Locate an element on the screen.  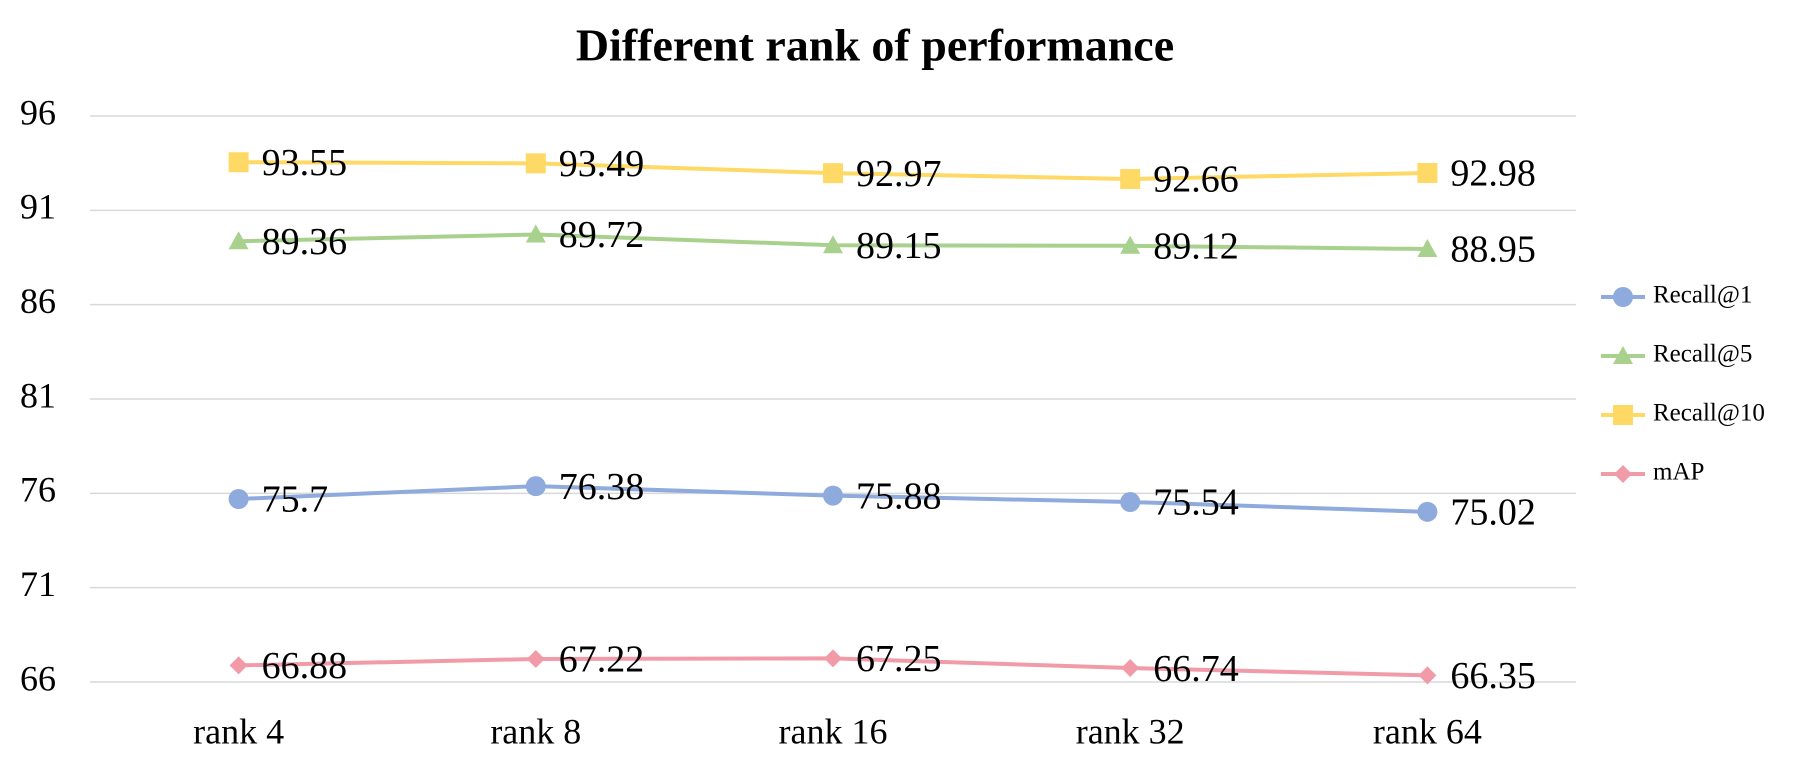
data-label: 75.7 is located at coordinates (295, 500).